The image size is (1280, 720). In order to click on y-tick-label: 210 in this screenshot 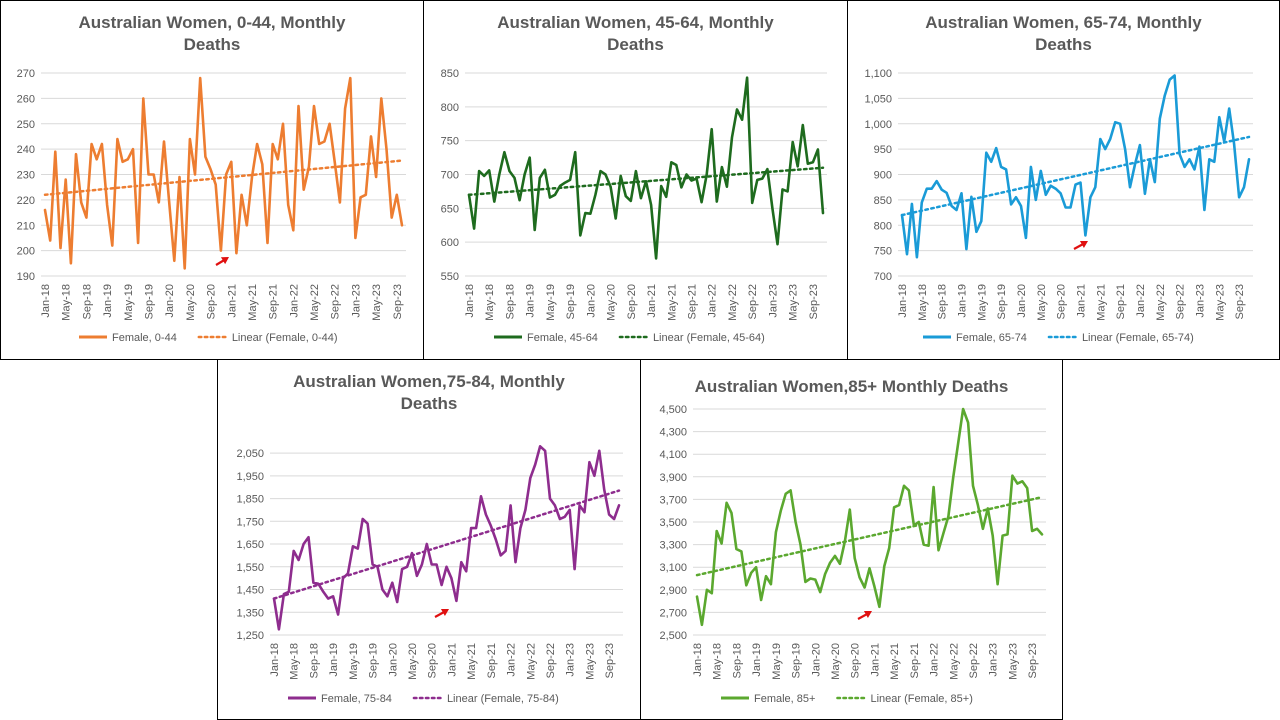, I will do `click(26, 226)`.